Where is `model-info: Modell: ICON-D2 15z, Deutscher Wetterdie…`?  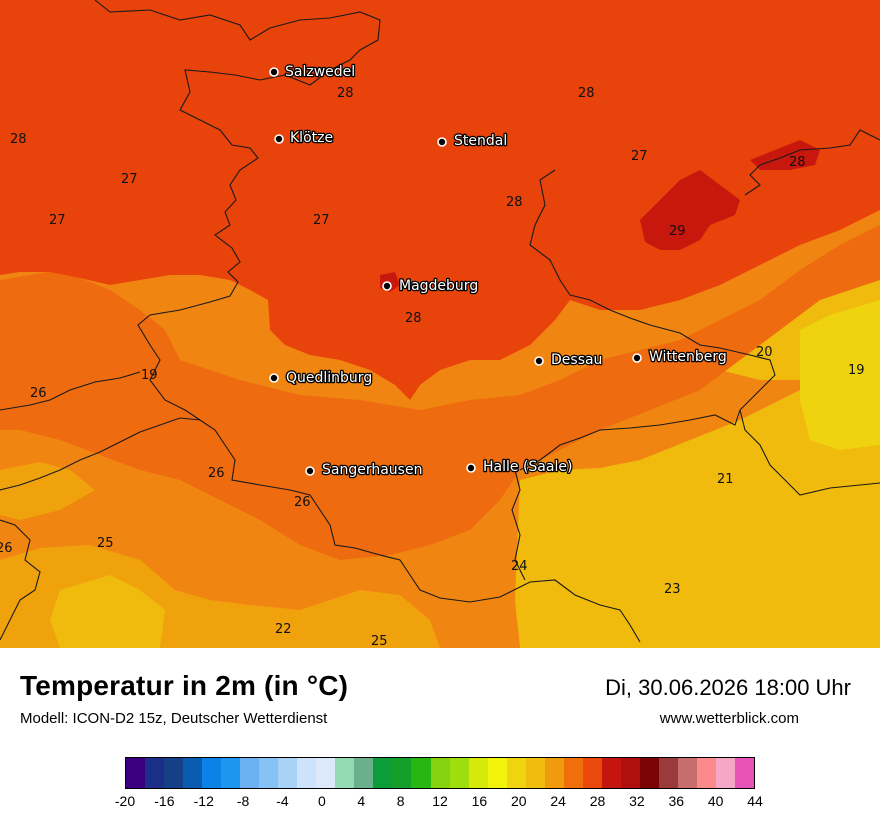
model-info: Modell: ICON-D2 15z, Deutscher Wetterdie… is located at coordinates (174, 718).